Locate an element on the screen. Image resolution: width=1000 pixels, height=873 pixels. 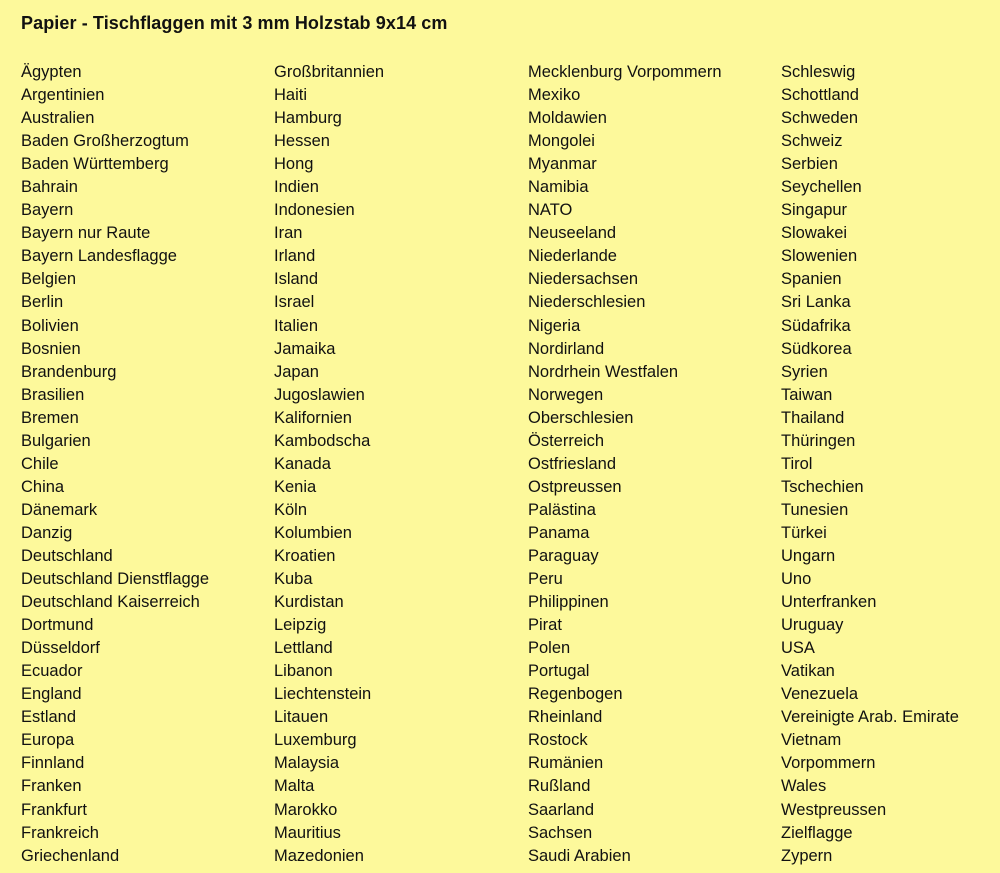
list-item: Philippinen is located at coordinates (568, 602).